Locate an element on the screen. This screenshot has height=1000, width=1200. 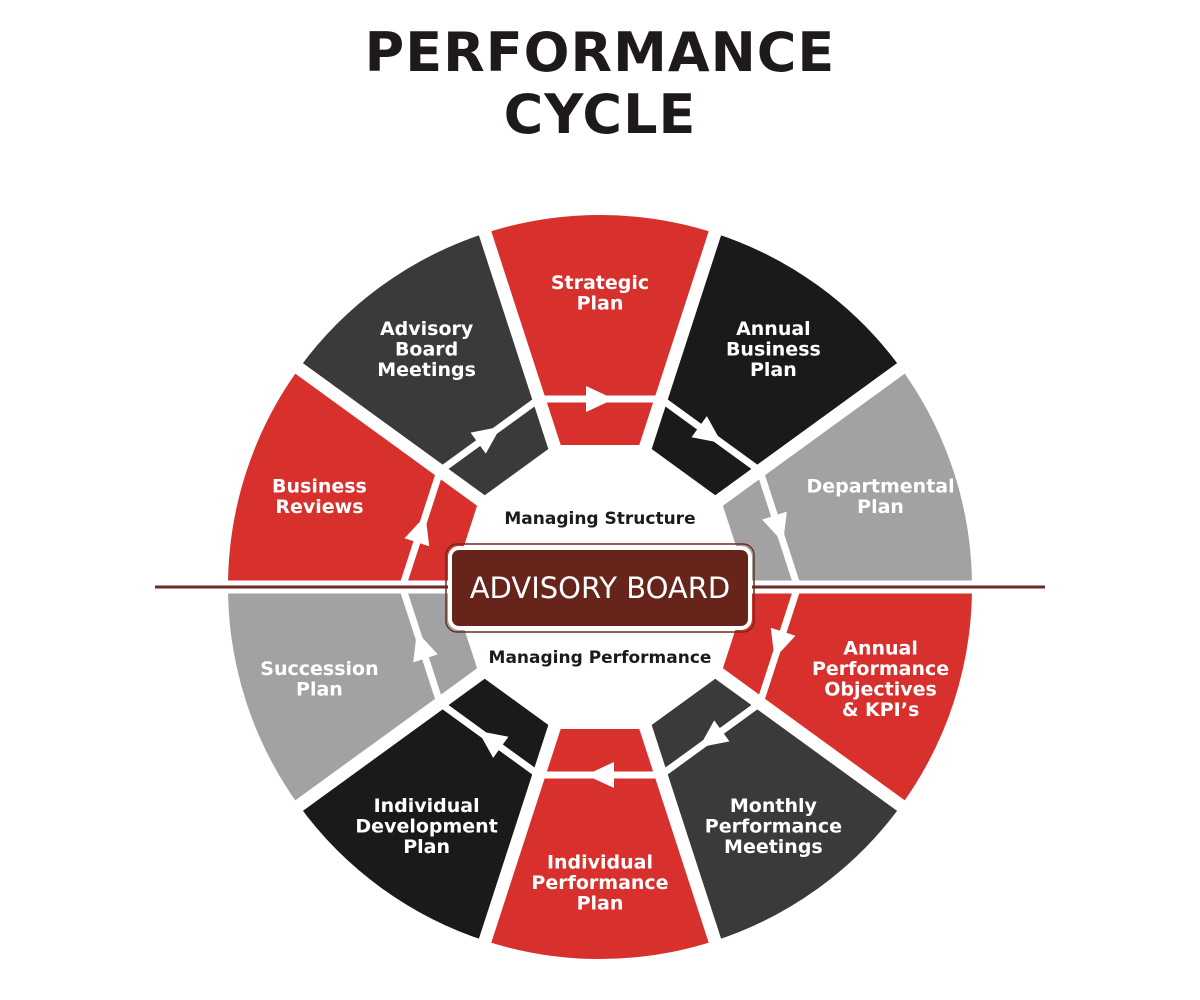
segment-label: Monthly Performance Meetings is located at coordinates (773, 826).